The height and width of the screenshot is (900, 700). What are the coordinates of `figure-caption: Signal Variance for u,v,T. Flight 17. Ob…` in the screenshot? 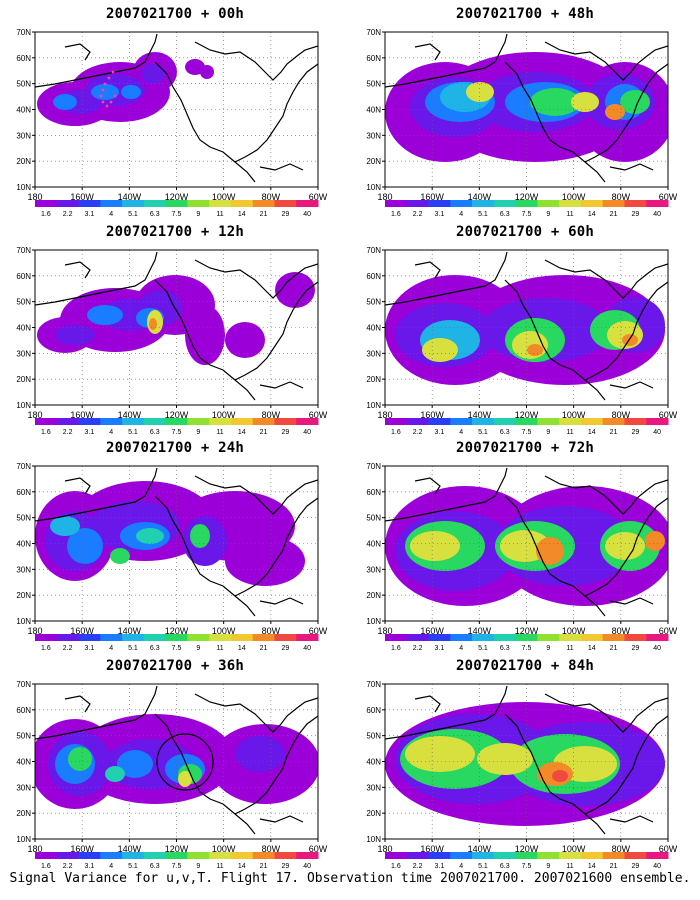 It's located at (350, 878).